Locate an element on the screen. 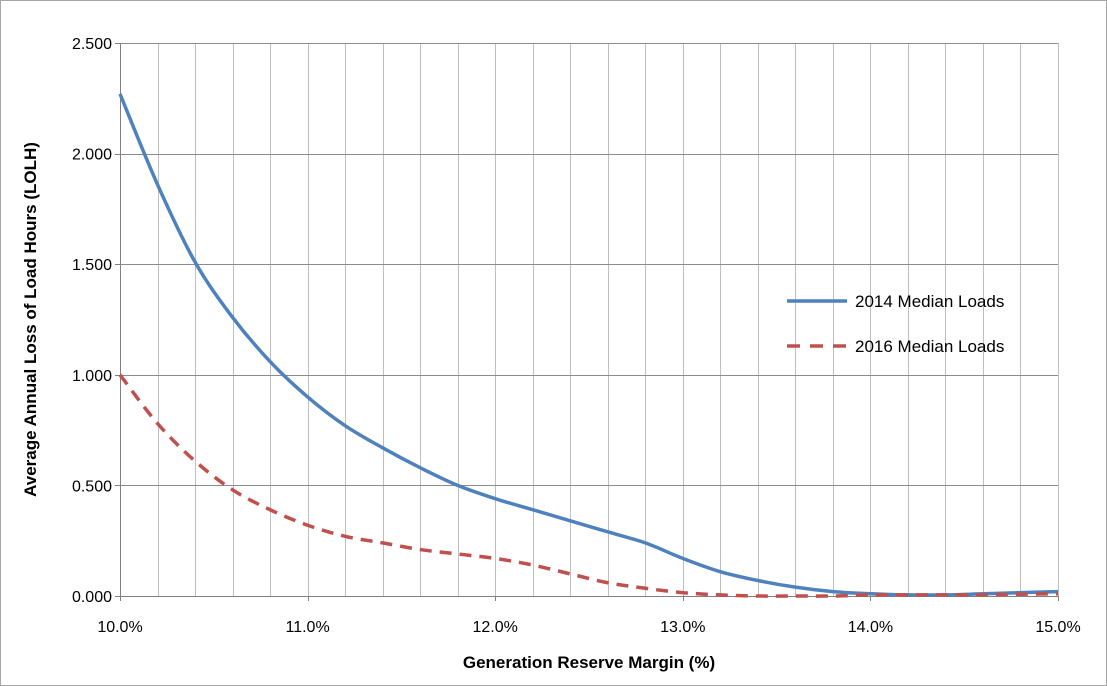 The height and width of the screenshot is (686, 1107). y-tick-label: 0.500 is located at coordinates (92, 486).